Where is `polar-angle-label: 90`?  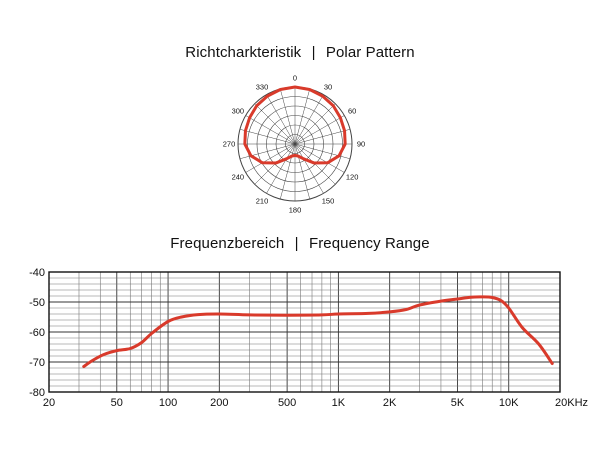 polar-angle-label: 90 is located at coordinates (361, 144).